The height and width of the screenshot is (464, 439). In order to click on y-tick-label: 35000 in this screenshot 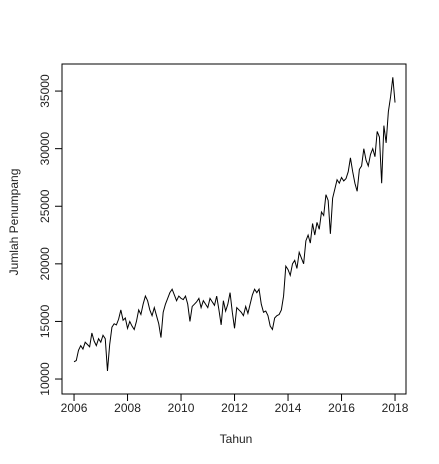, I will do `click(45, 91)`.